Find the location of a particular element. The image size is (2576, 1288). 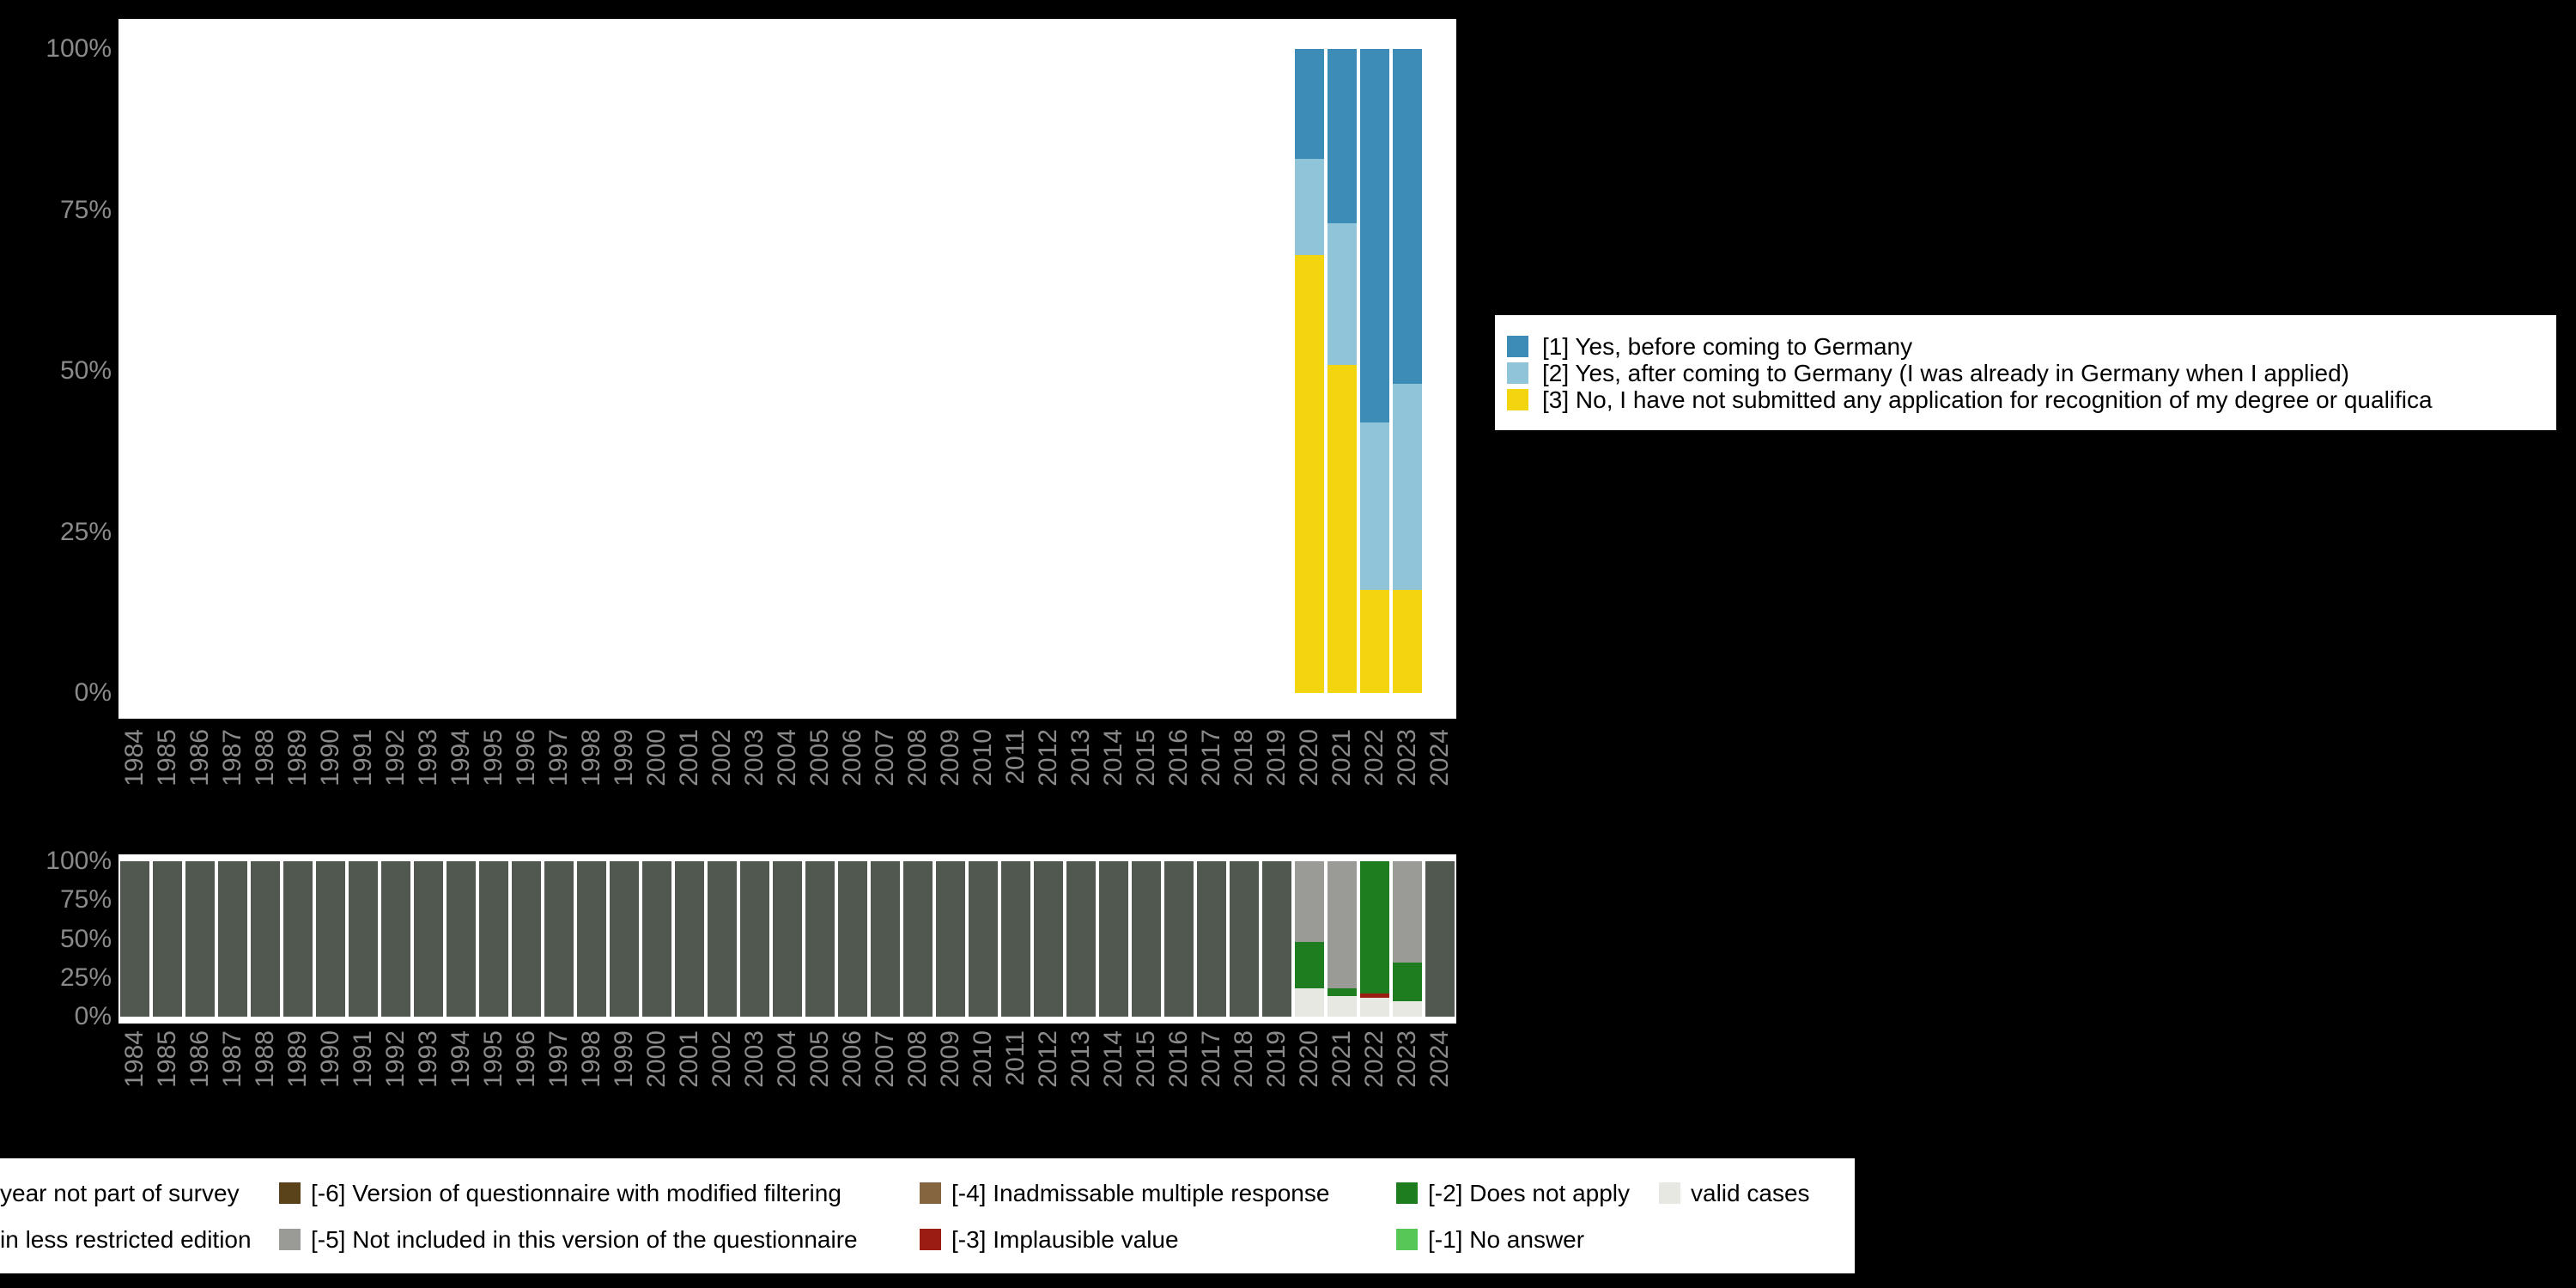

x-axis-year-text: 2018 is located at coordinates (1244, 758).